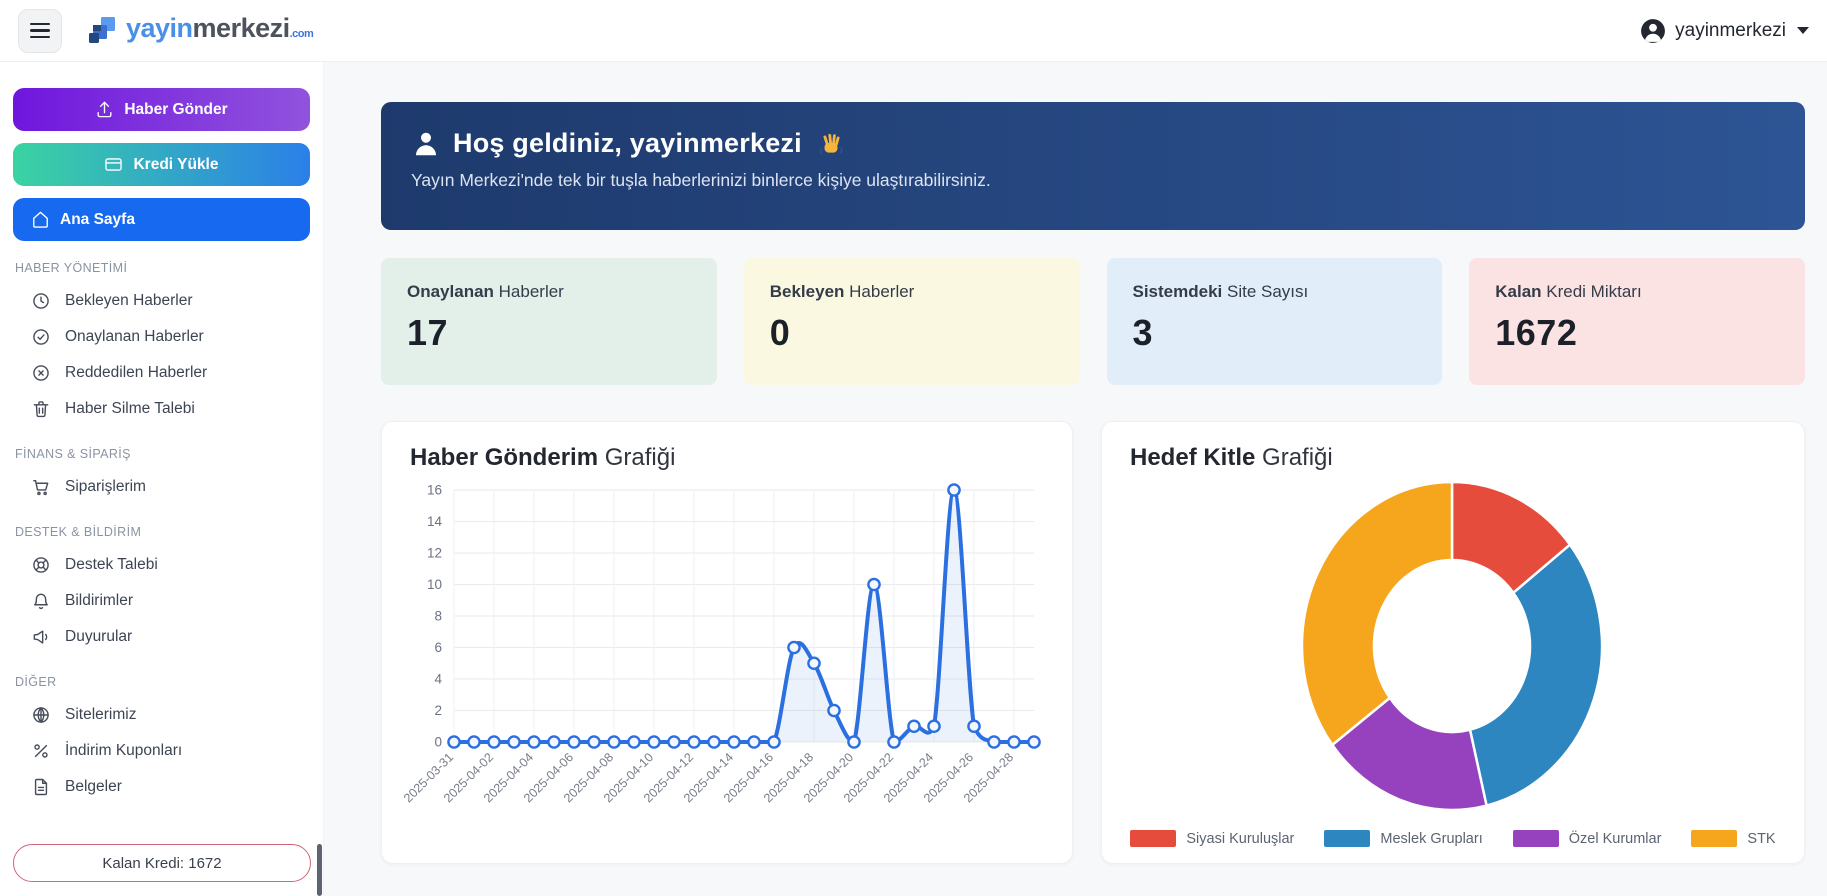 Image resolution: width=1827 pixels, height=896 pixels. Describe the element at coordinates (435, 521) in the screenshot. I see `svg-text: 14` at that location.